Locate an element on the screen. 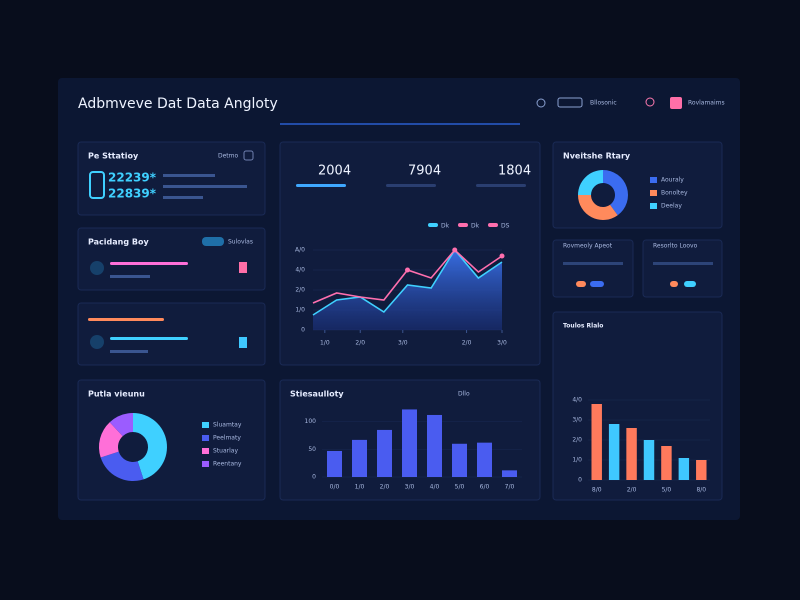 Image resolution: width=800 pixels, height=600 pixels. legend-label: Aouraly is located at coordinates (672, 180).